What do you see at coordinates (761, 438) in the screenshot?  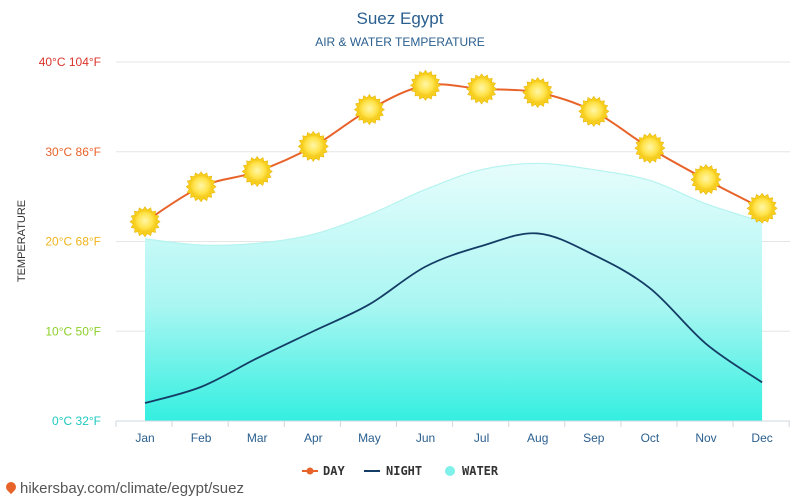 I see `x-tick-label: Dec` at bounding box center [761, 438].